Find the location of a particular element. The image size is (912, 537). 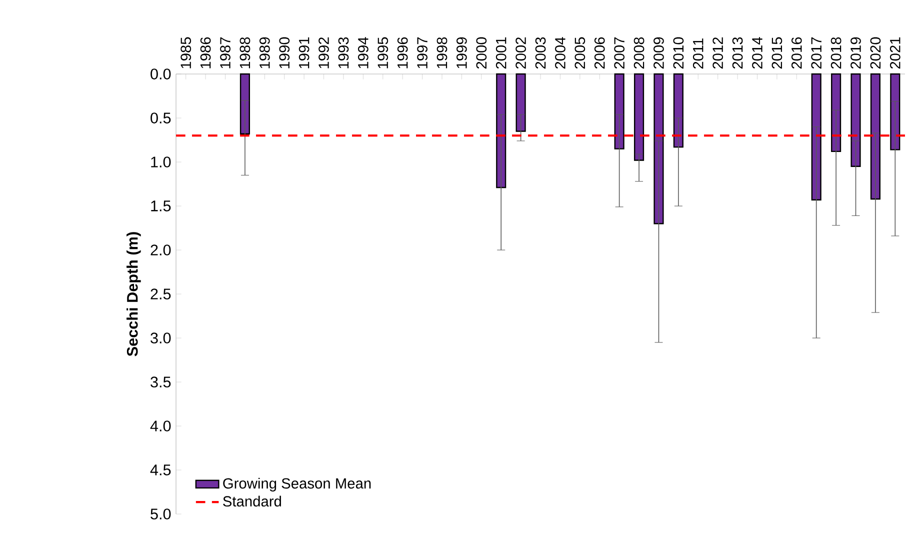

x-tick-label: 2010 is located at coordinates (678, 53).